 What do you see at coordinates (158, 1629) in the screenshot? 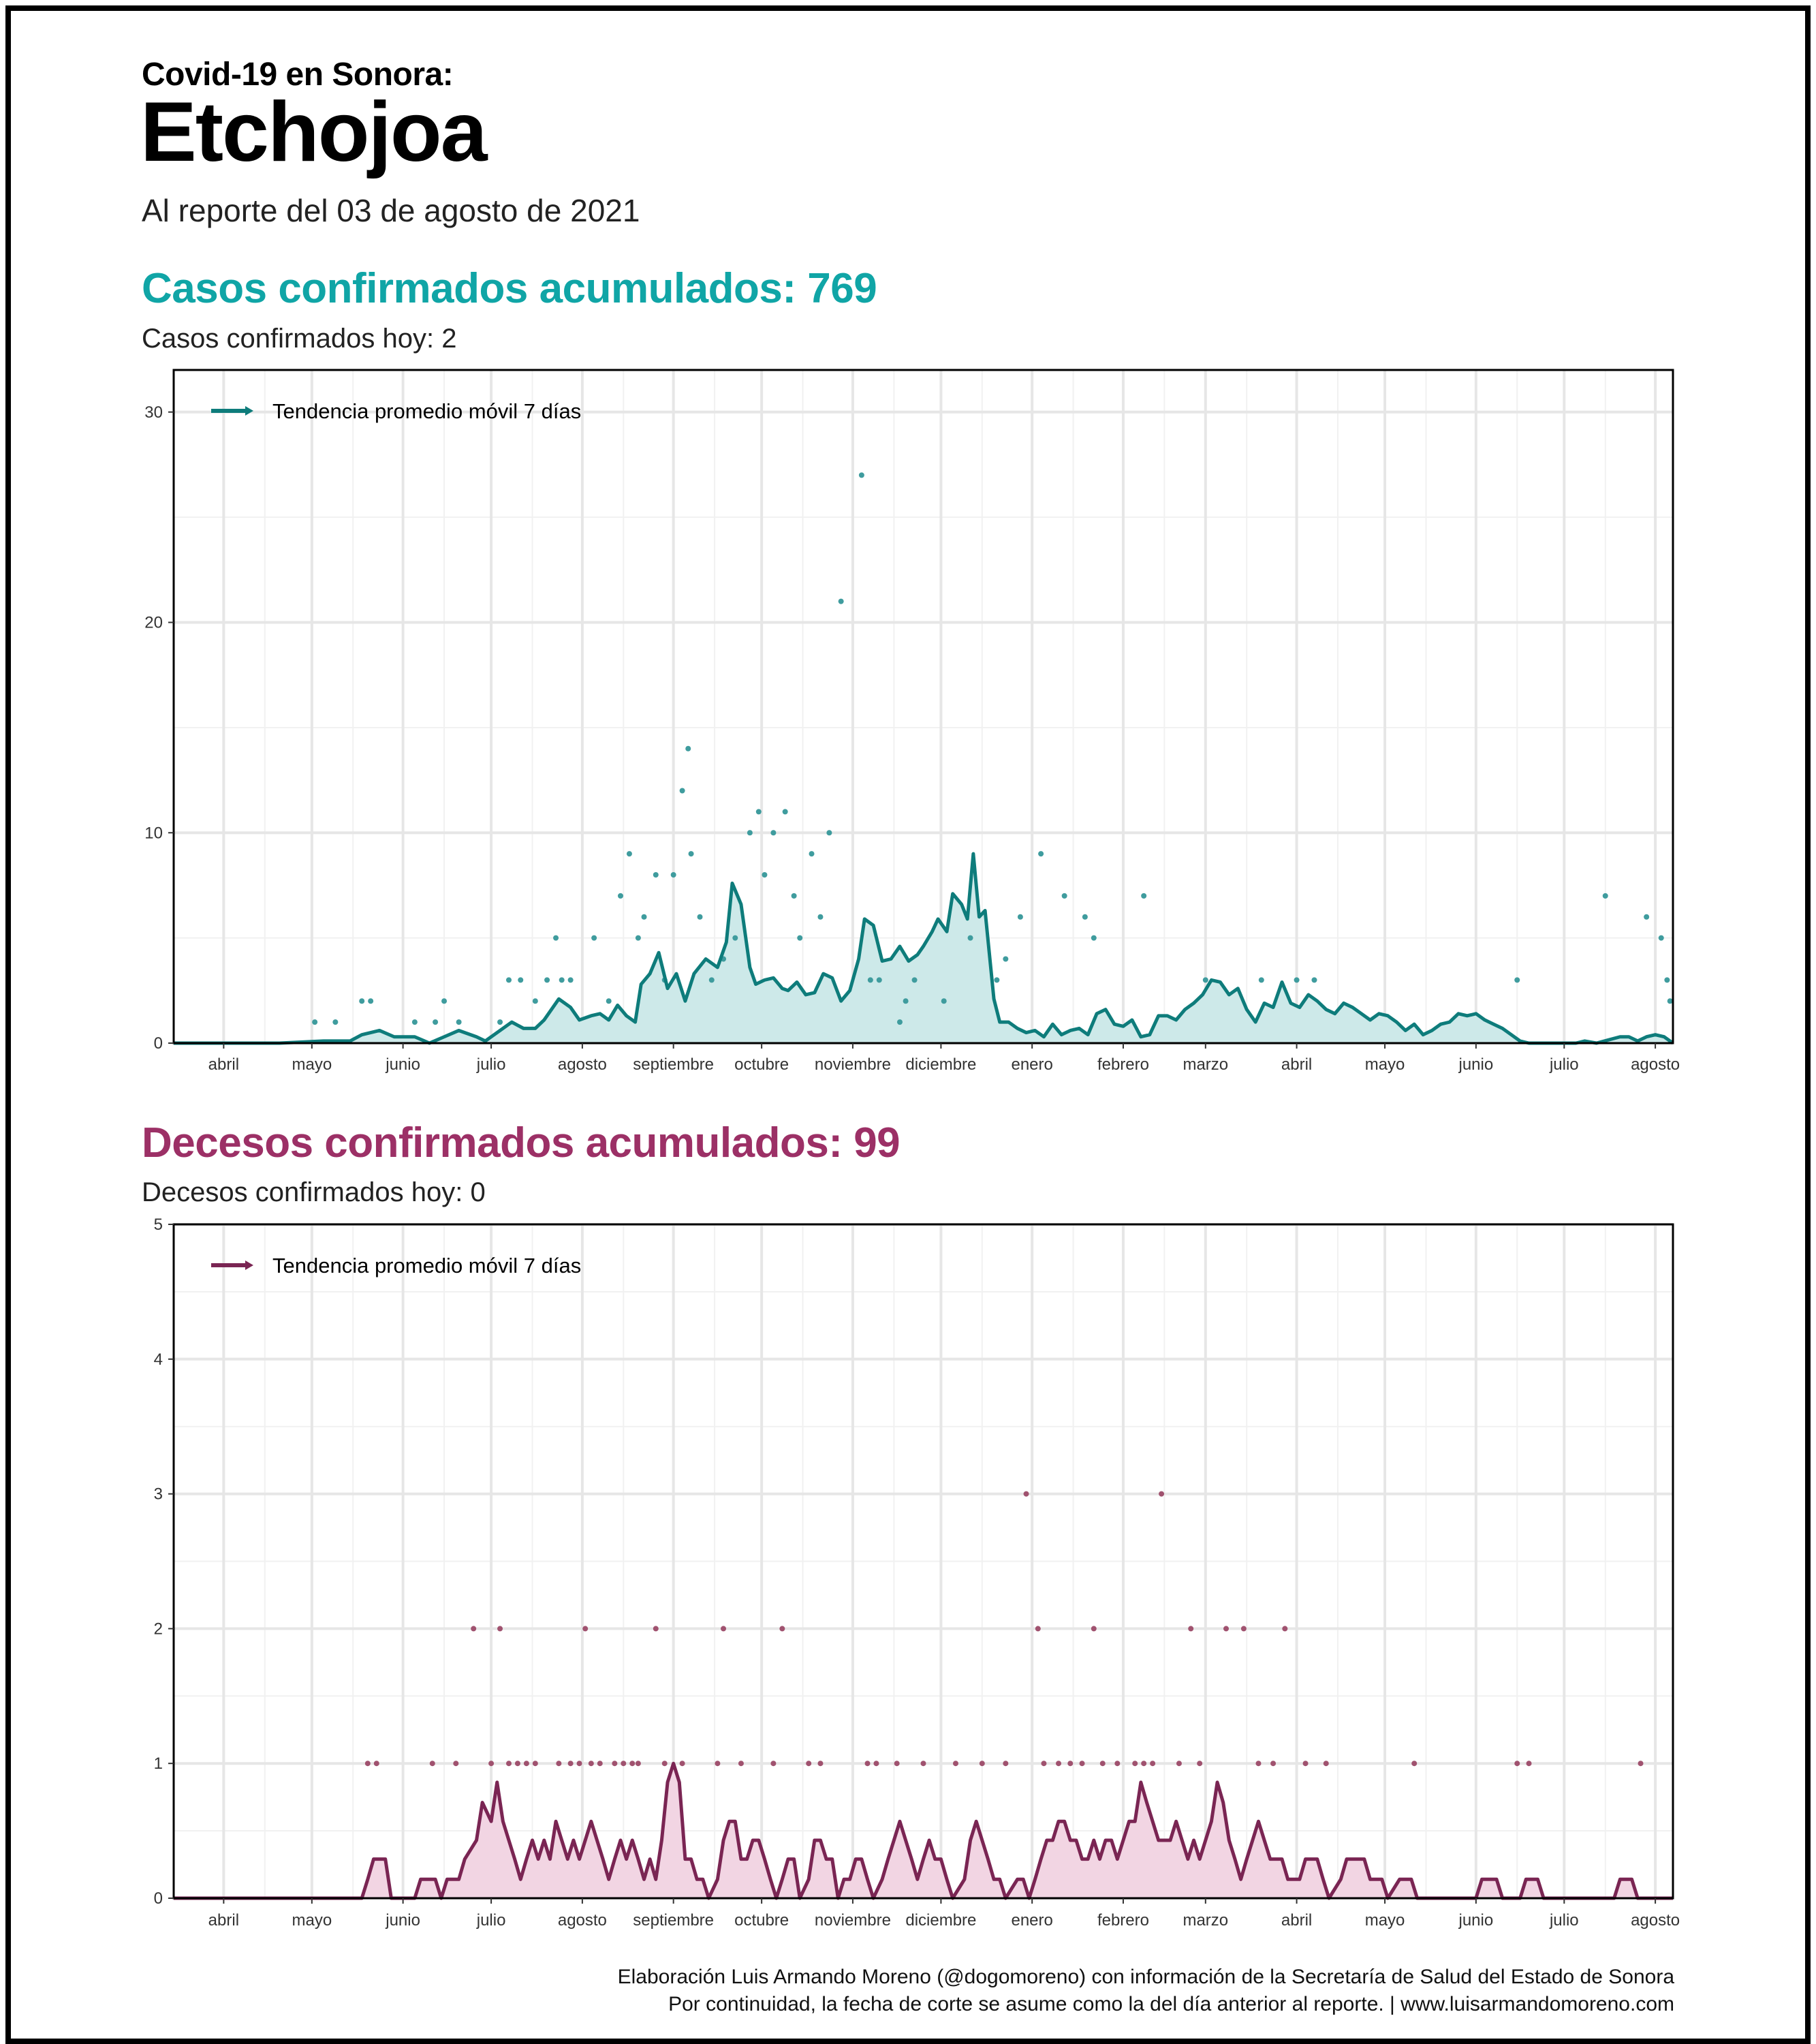
I see `y-tick-label: 2` at bounding box center [158, 1629].